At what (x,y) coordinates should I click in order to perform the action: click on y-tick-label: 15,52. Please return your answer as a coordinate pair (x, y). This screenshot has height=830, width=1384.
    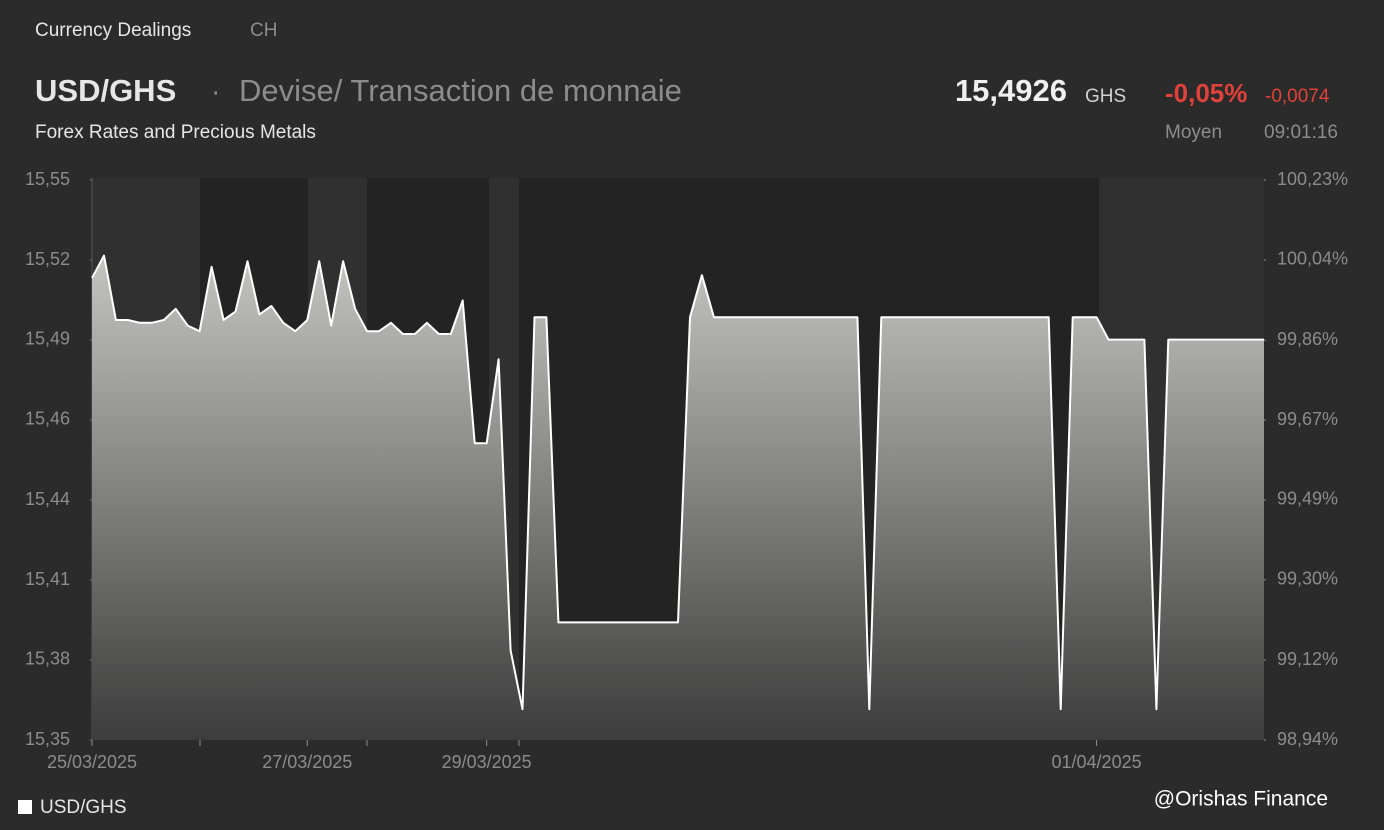
    Looking at the image, I should click on (47, 259).